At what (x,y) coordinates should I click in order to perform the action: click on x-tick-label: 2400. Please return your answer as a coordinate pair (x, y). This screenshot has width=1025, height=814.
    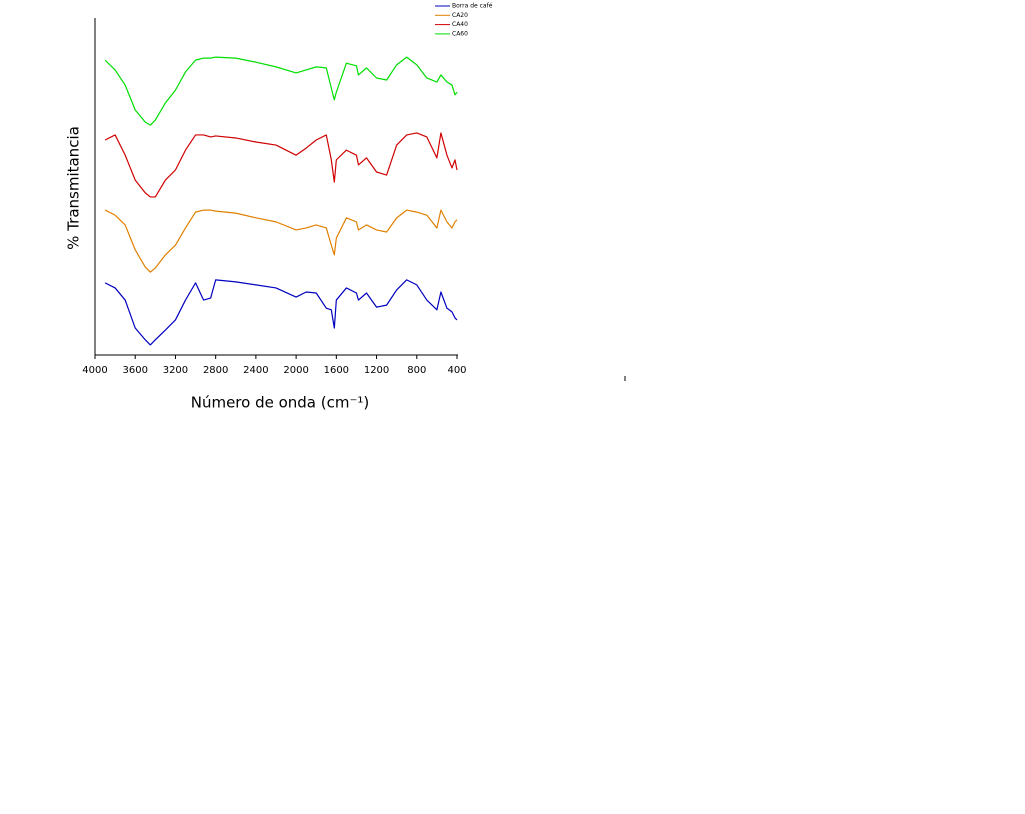
    Looking at the image, I should click on (255, 370).